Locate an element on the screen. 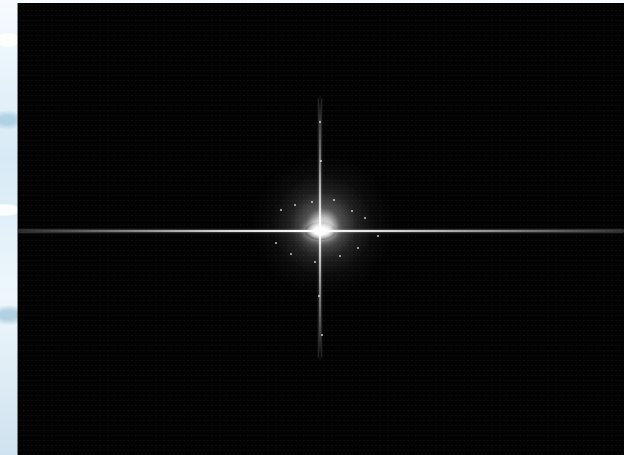 This screenshot has height=455, width=624. spectrum-center-peak is located at coordinates (320, 231).